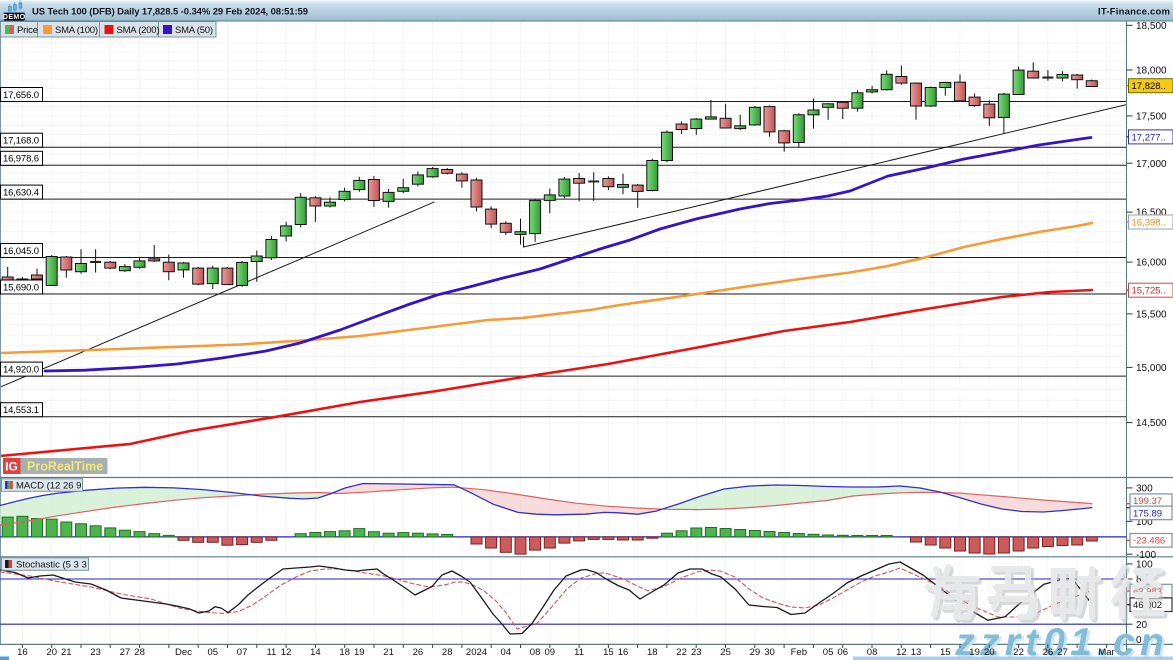 This screenshot has height=660, width=1173. I want to click on svg-text: SMA (200), so click(138, 30).